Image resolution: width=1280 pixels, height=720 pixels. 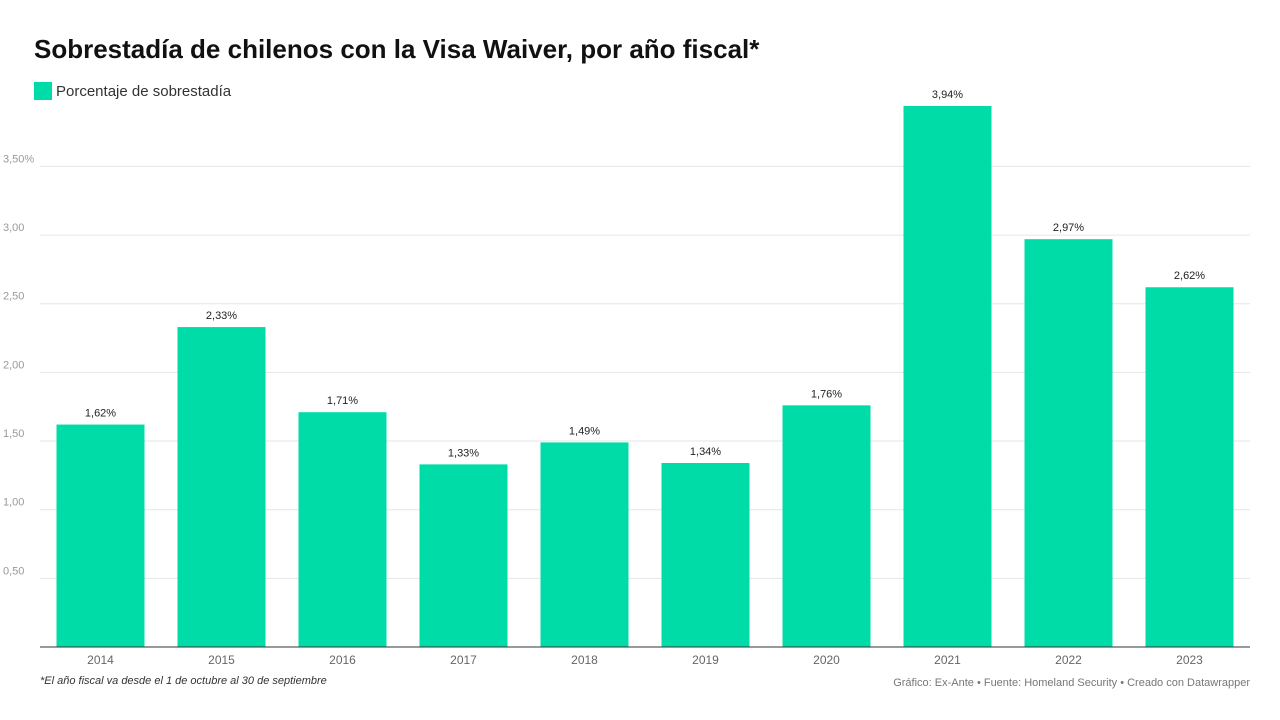 What do you see at coordinates (221, 316) in the screenshot?
I see `data-label: 2,33%` at bounding box center [221, 316].